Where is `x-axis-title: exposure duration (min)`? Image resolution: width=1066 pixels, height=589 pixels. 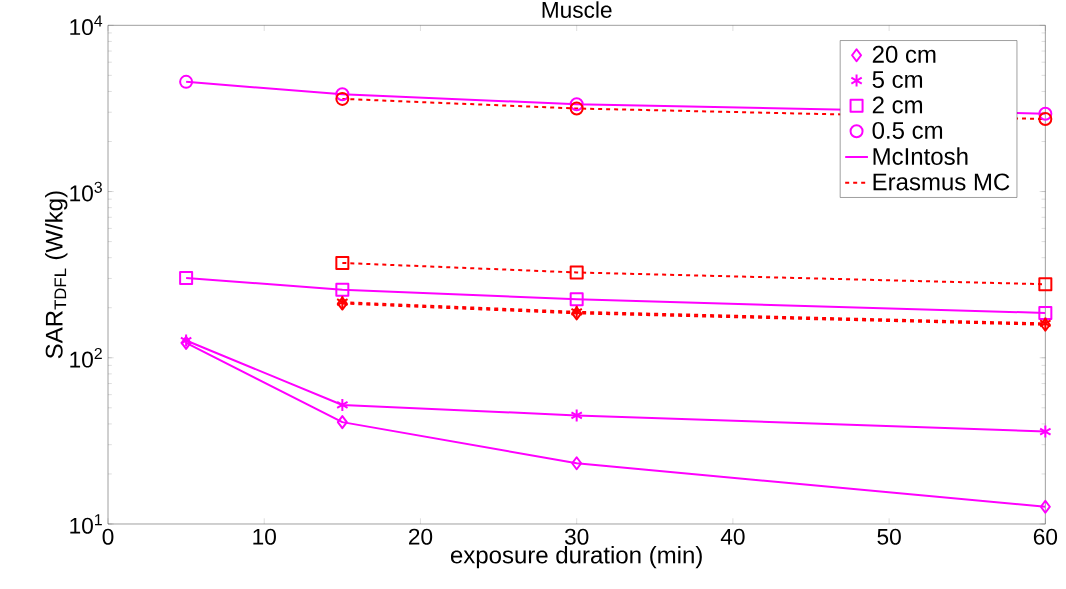
x-axis-title: exposure duration (min) is located at coordinates (576, 557).